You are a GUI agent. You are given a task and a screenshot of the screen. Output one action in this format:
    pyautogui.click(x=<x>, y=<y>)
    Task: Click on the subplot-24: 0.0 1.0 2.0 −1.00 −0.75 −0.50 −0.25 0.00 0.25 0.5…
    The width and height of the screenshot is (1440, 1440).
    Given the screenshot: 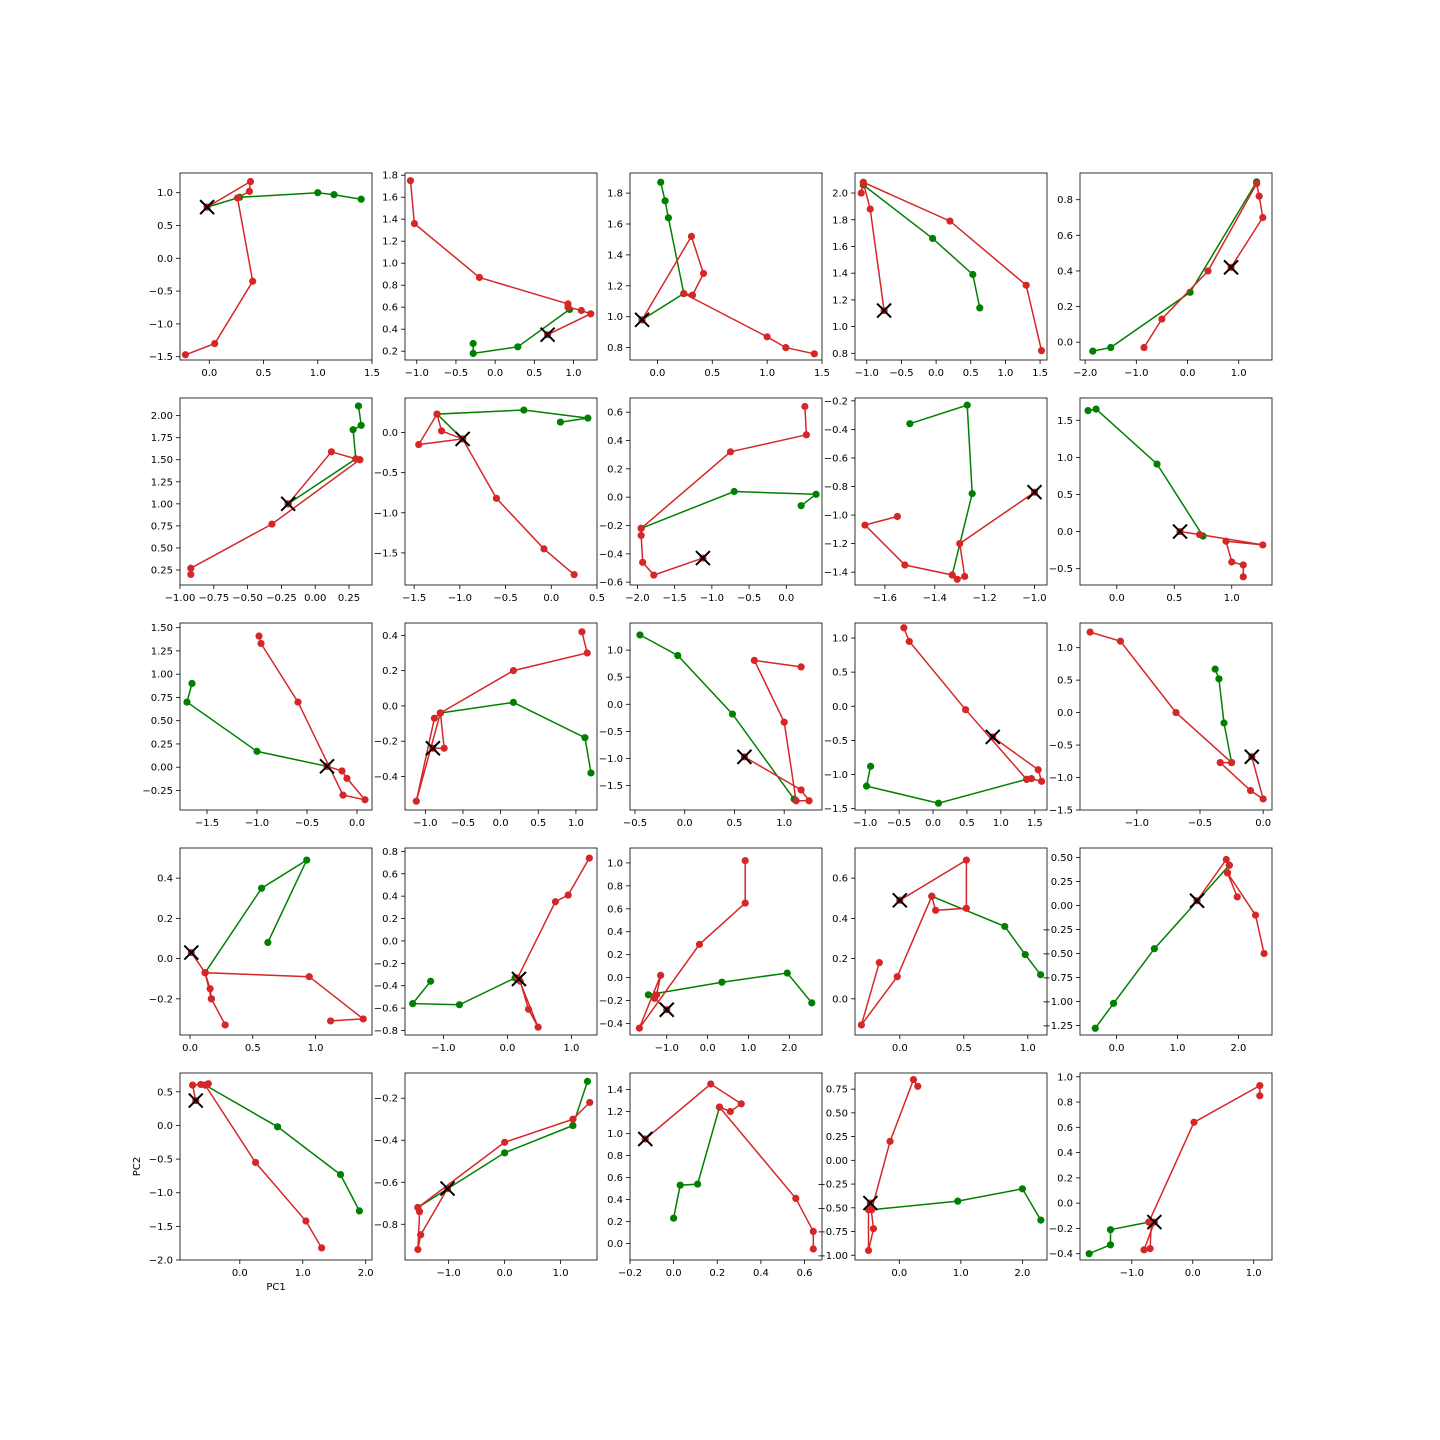 What is the action you would take?
    pyautogui.click(x=932, y=1175)
    